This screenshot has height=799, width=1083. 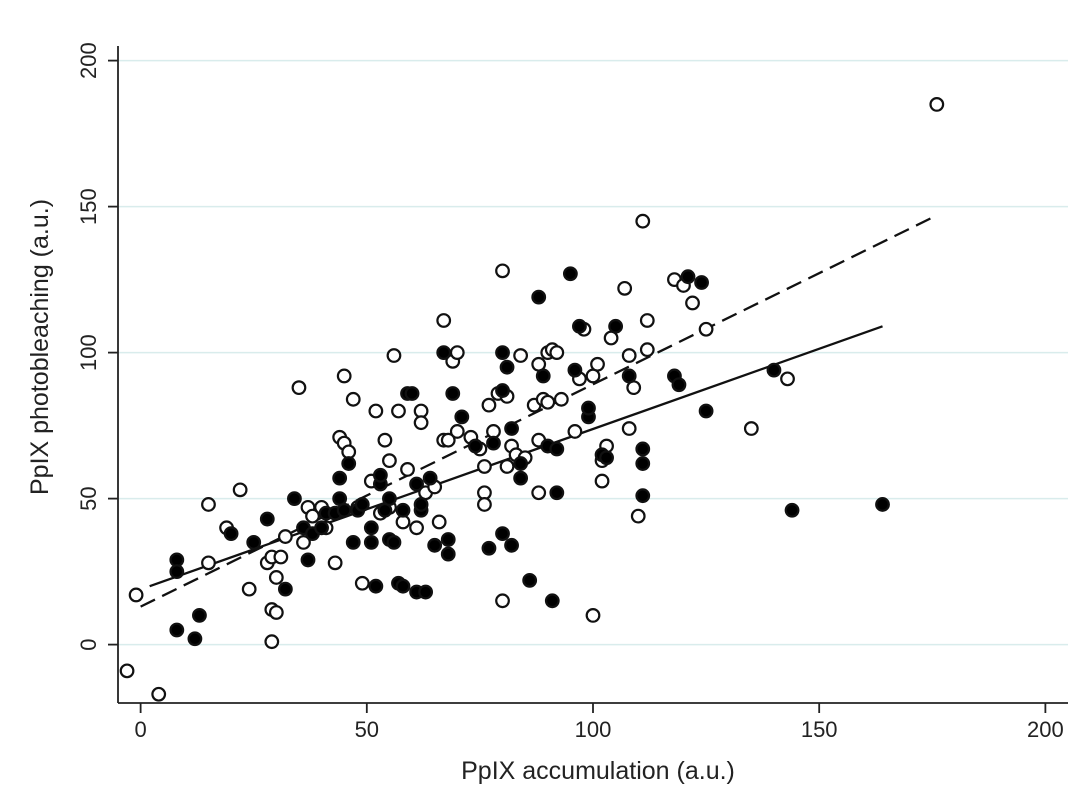 What do you see at coordinates (367, 729) in the screenshot?
I see `x-tick-label: 50` at bounding box center [367, 729].